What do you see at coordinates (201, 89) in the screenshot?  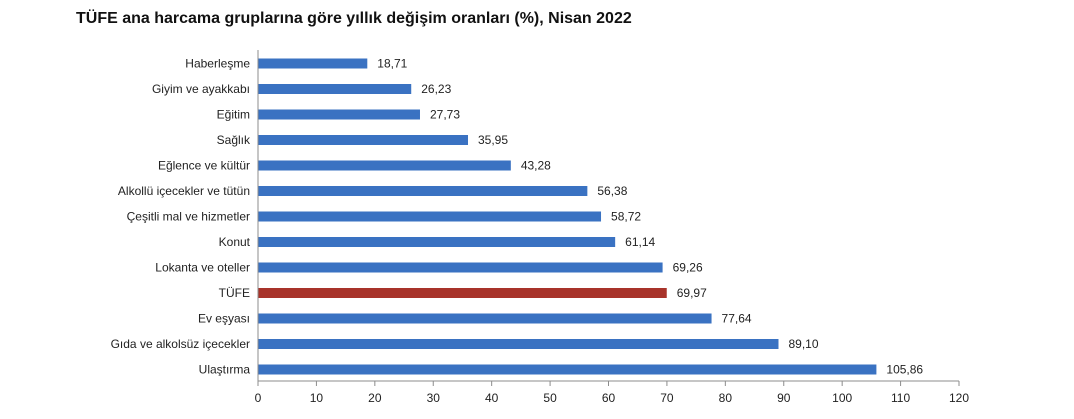 I see `category-label: Giyim ve ayakkabı` at bounding box center [201, 89].